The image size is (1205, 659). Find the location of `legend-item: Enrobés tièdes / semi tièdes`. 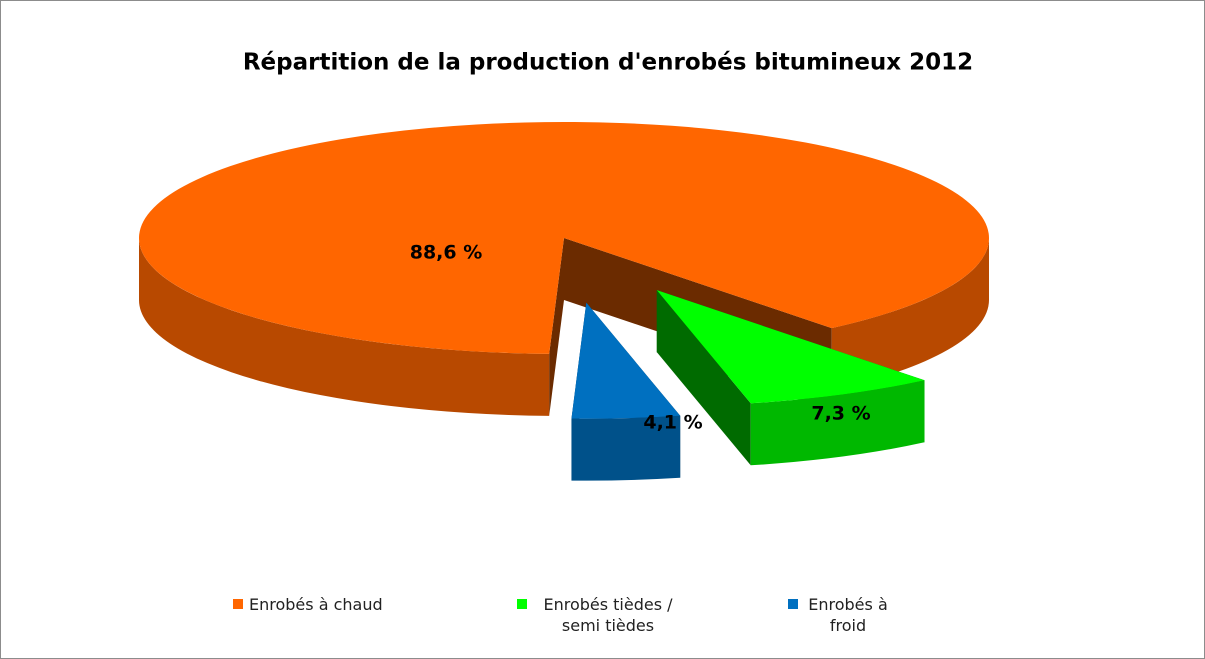

legend-item: Enrobés tièdes / semi tièdes is located at coordinates (600, 615).